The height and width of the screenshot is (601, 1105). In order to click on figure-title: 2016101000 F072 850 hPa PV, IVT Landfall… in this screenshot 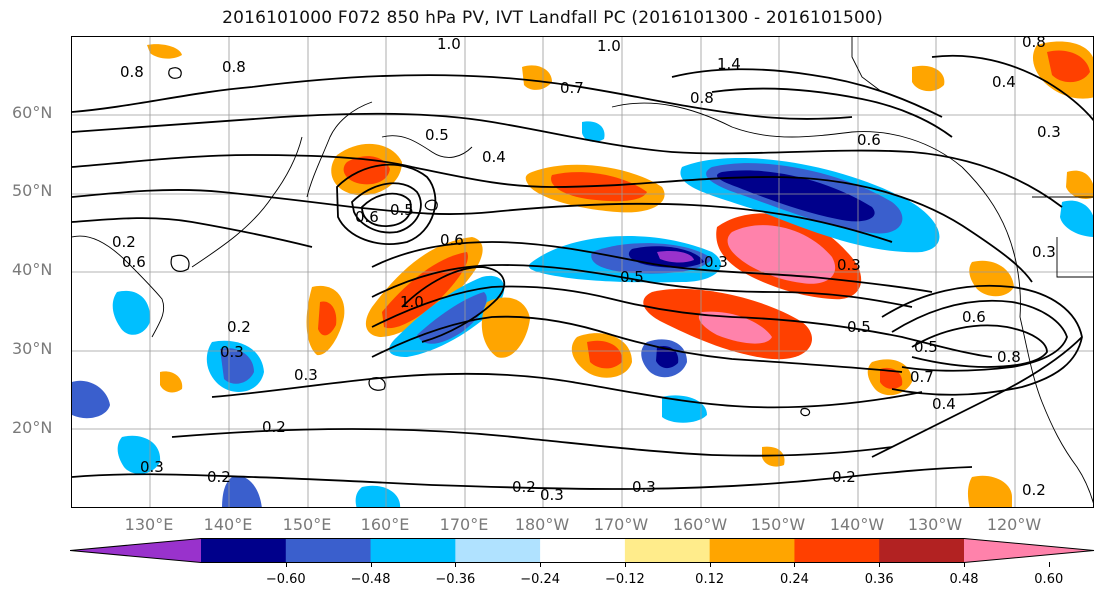, I will do `click(552, 18)`.